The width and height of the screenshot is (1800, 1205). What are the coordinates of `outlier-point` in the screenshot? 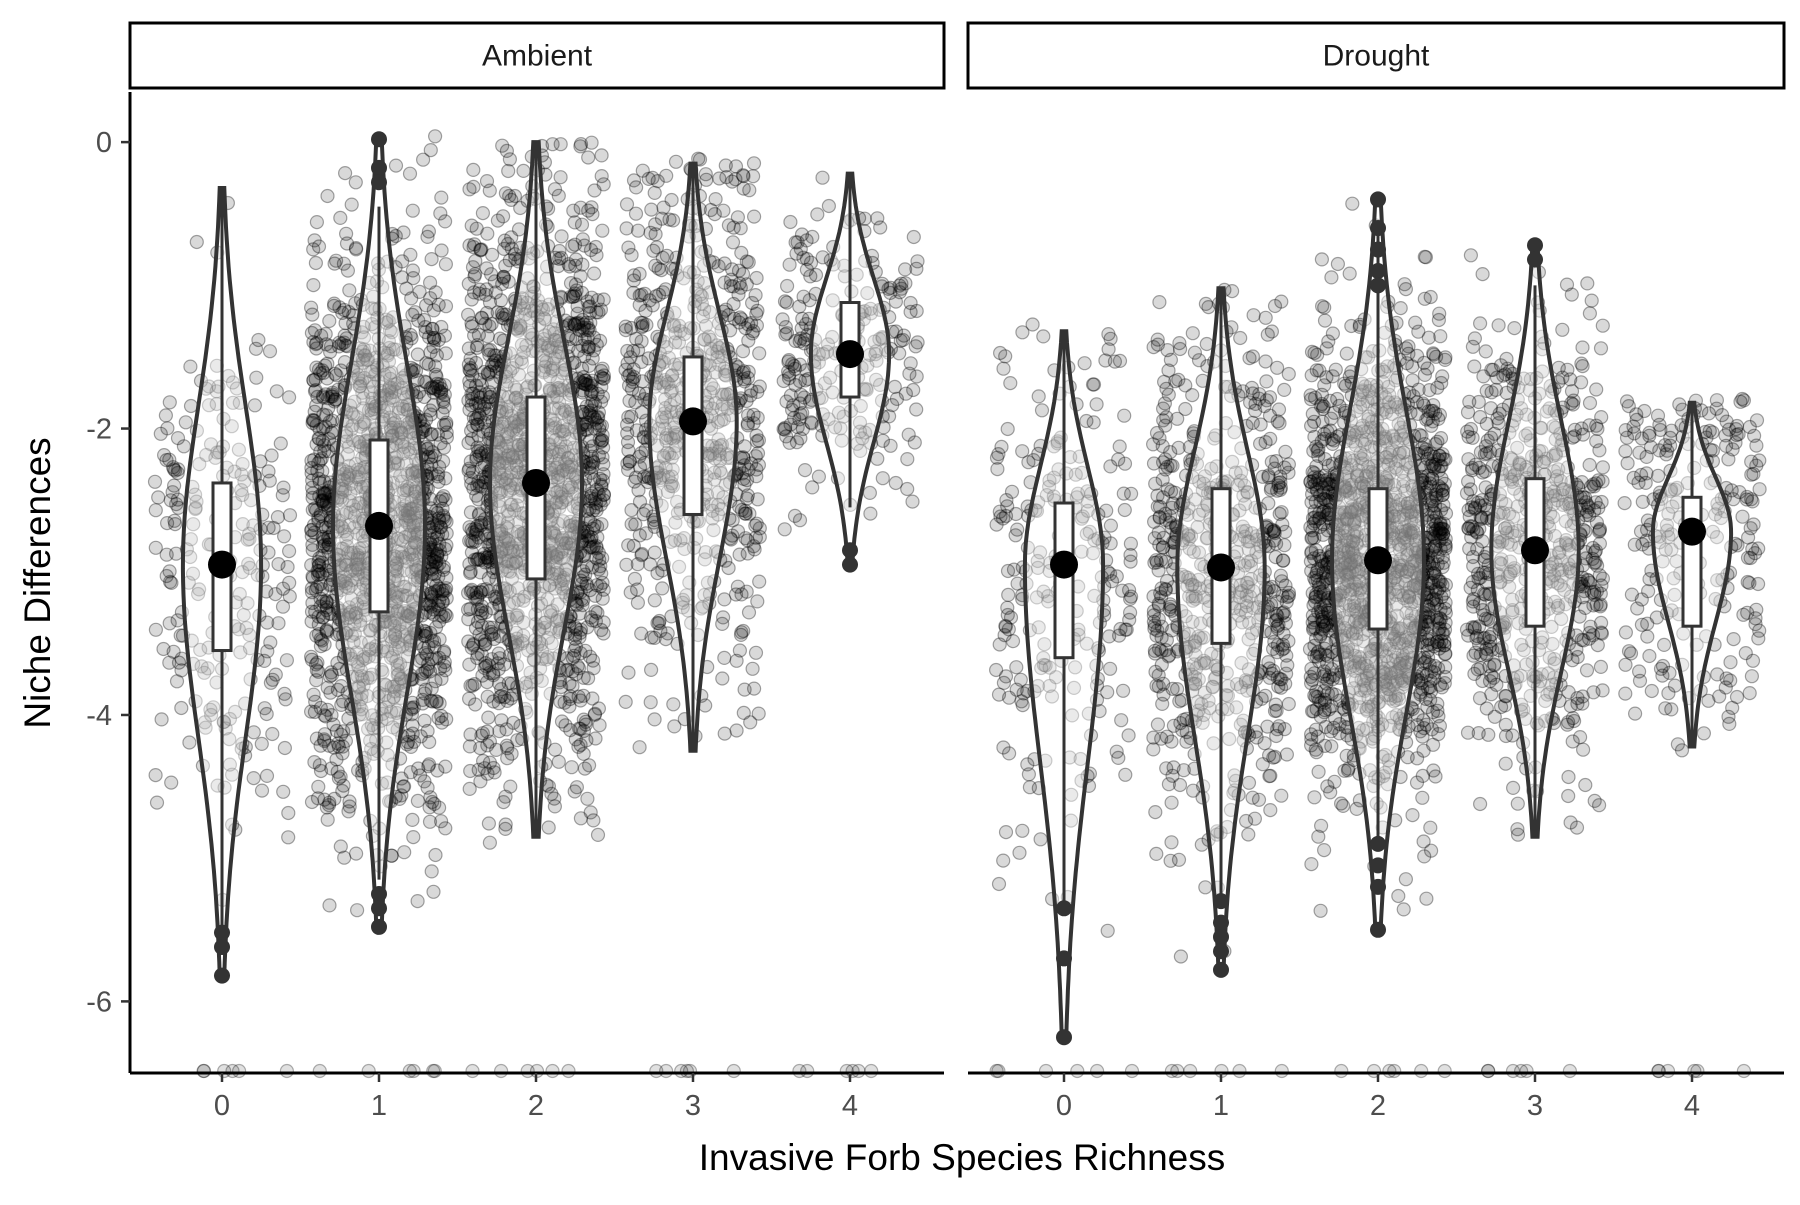 It's located at (222, 933).